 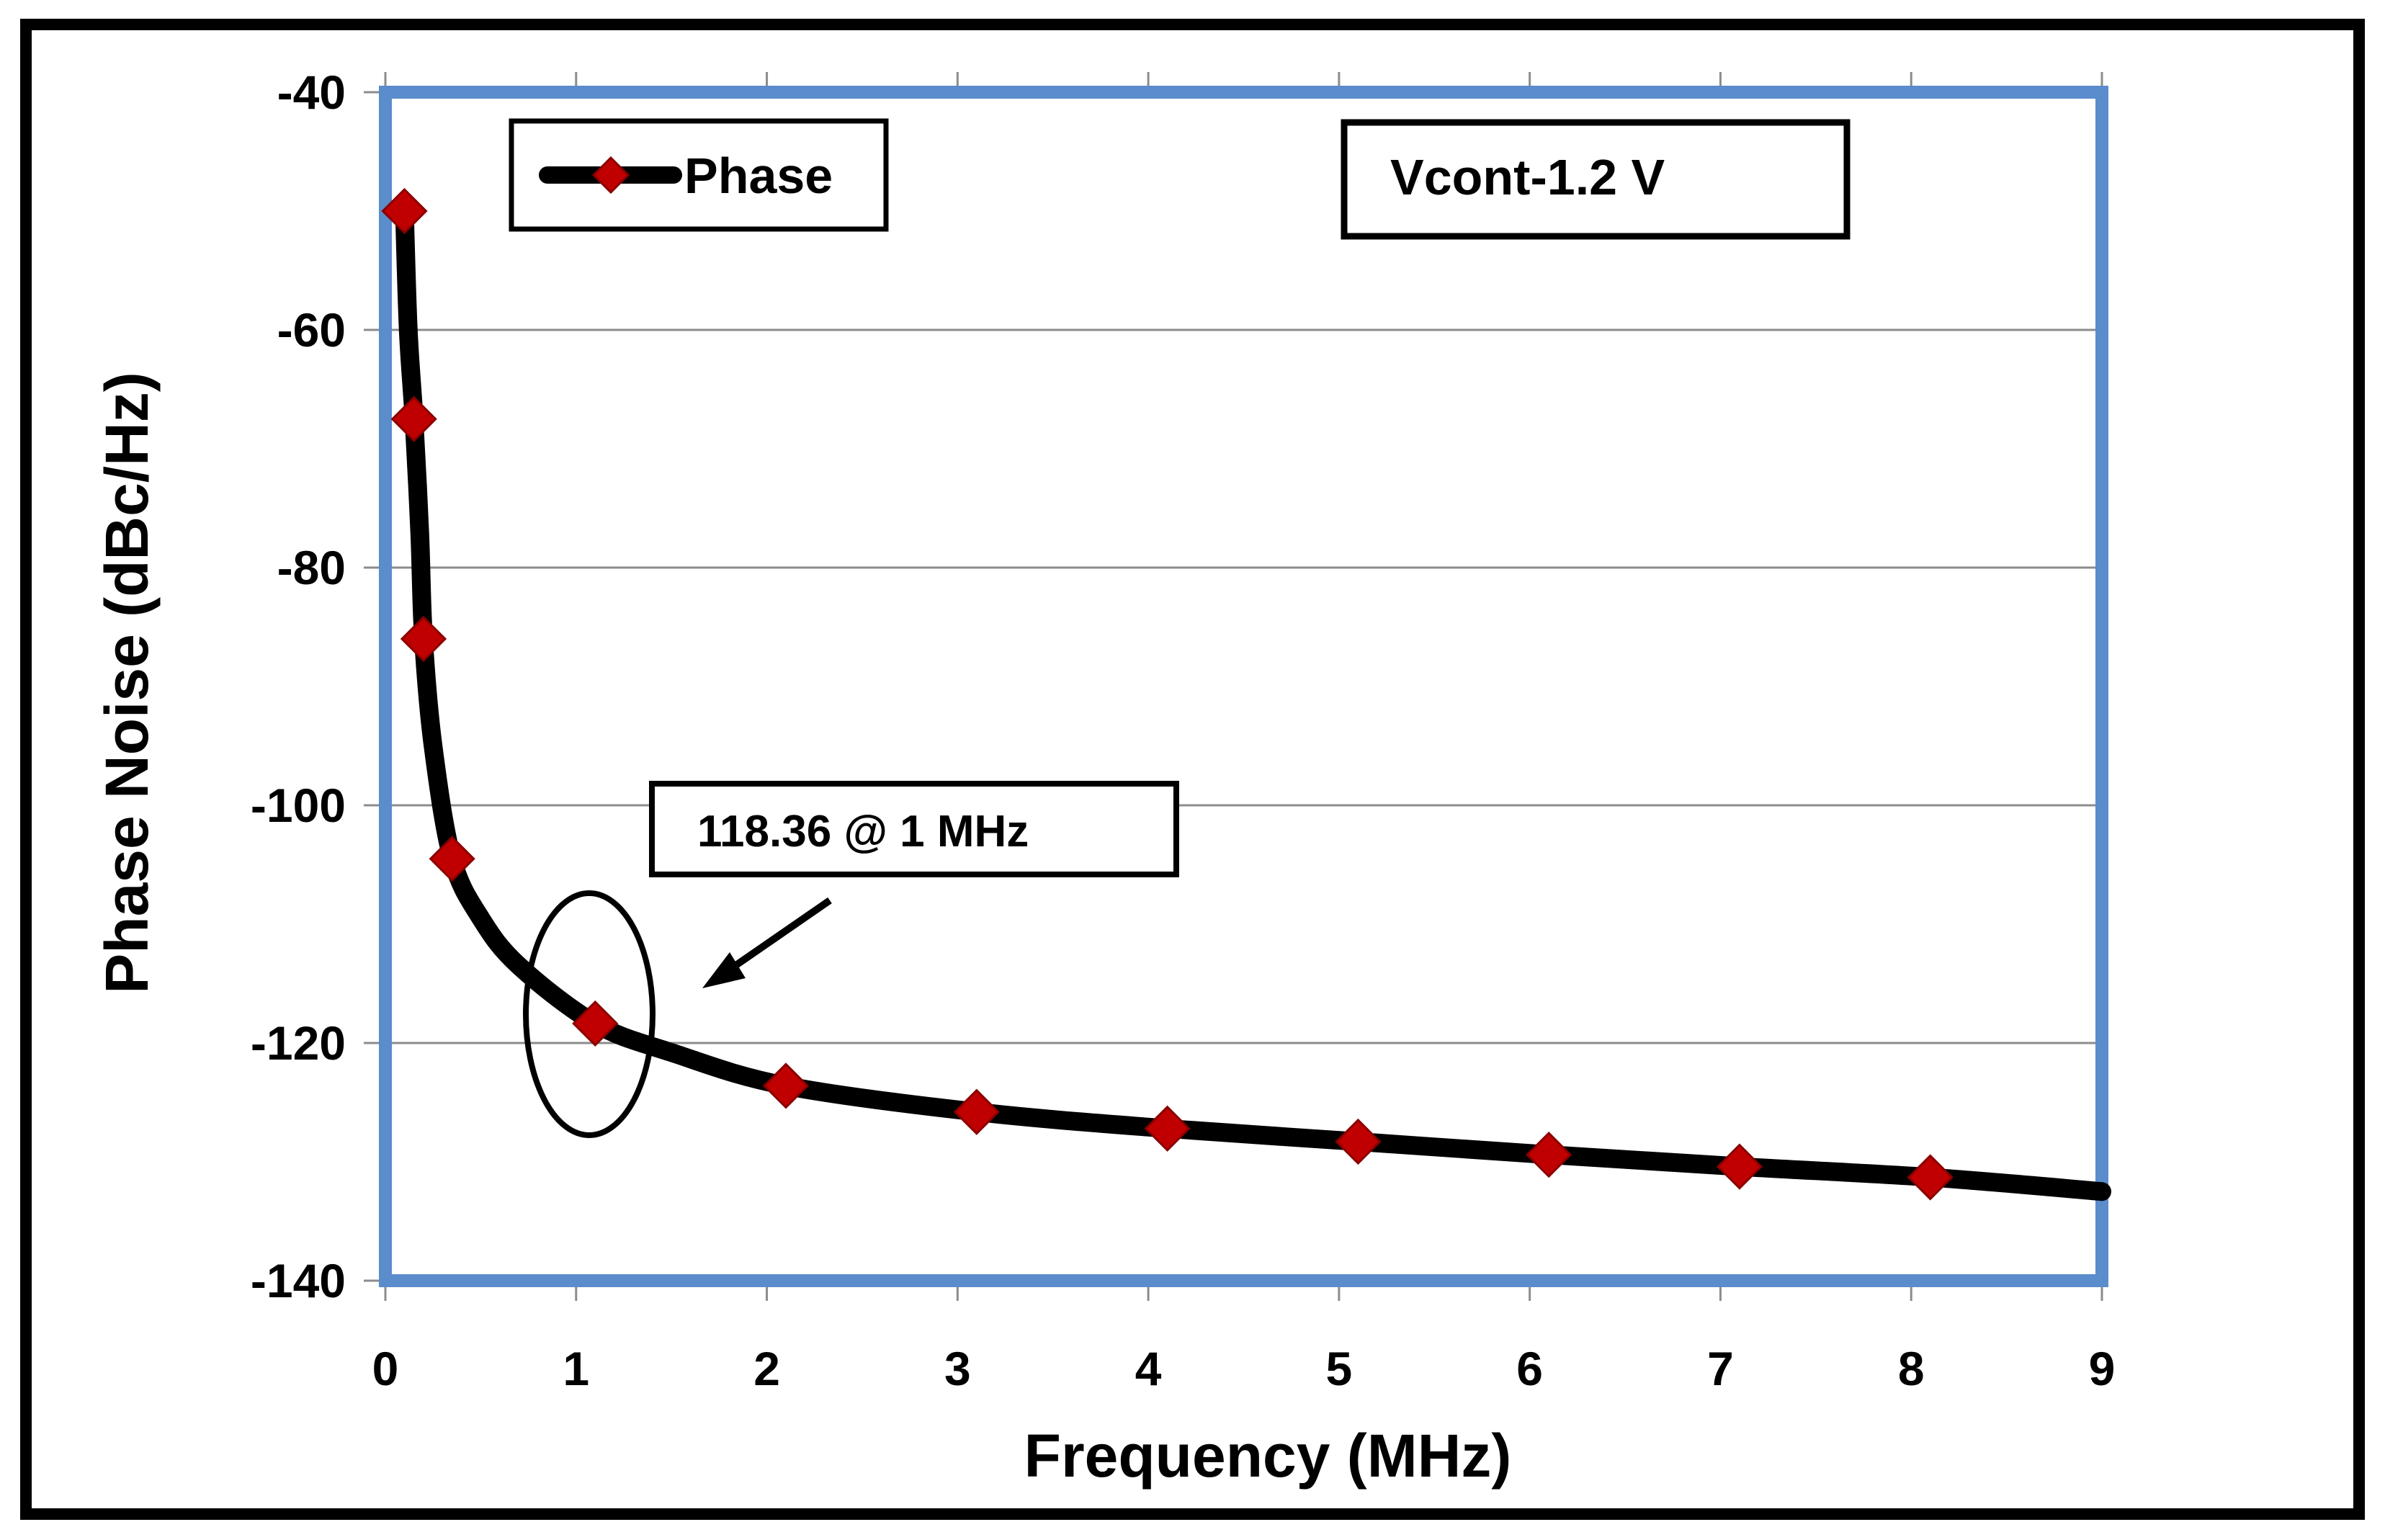 I want to click on x-tick-label: 7, so click(x=1720, y=1368).